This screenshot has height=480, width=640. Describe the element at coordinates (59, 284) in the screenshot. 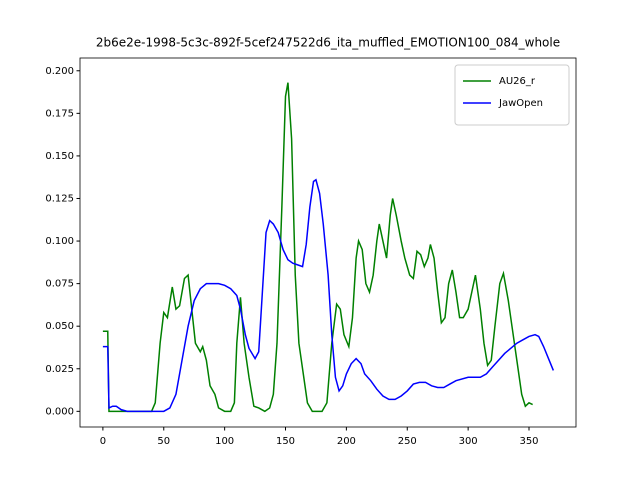

I see `y-tick-label: 0.075` at that location.